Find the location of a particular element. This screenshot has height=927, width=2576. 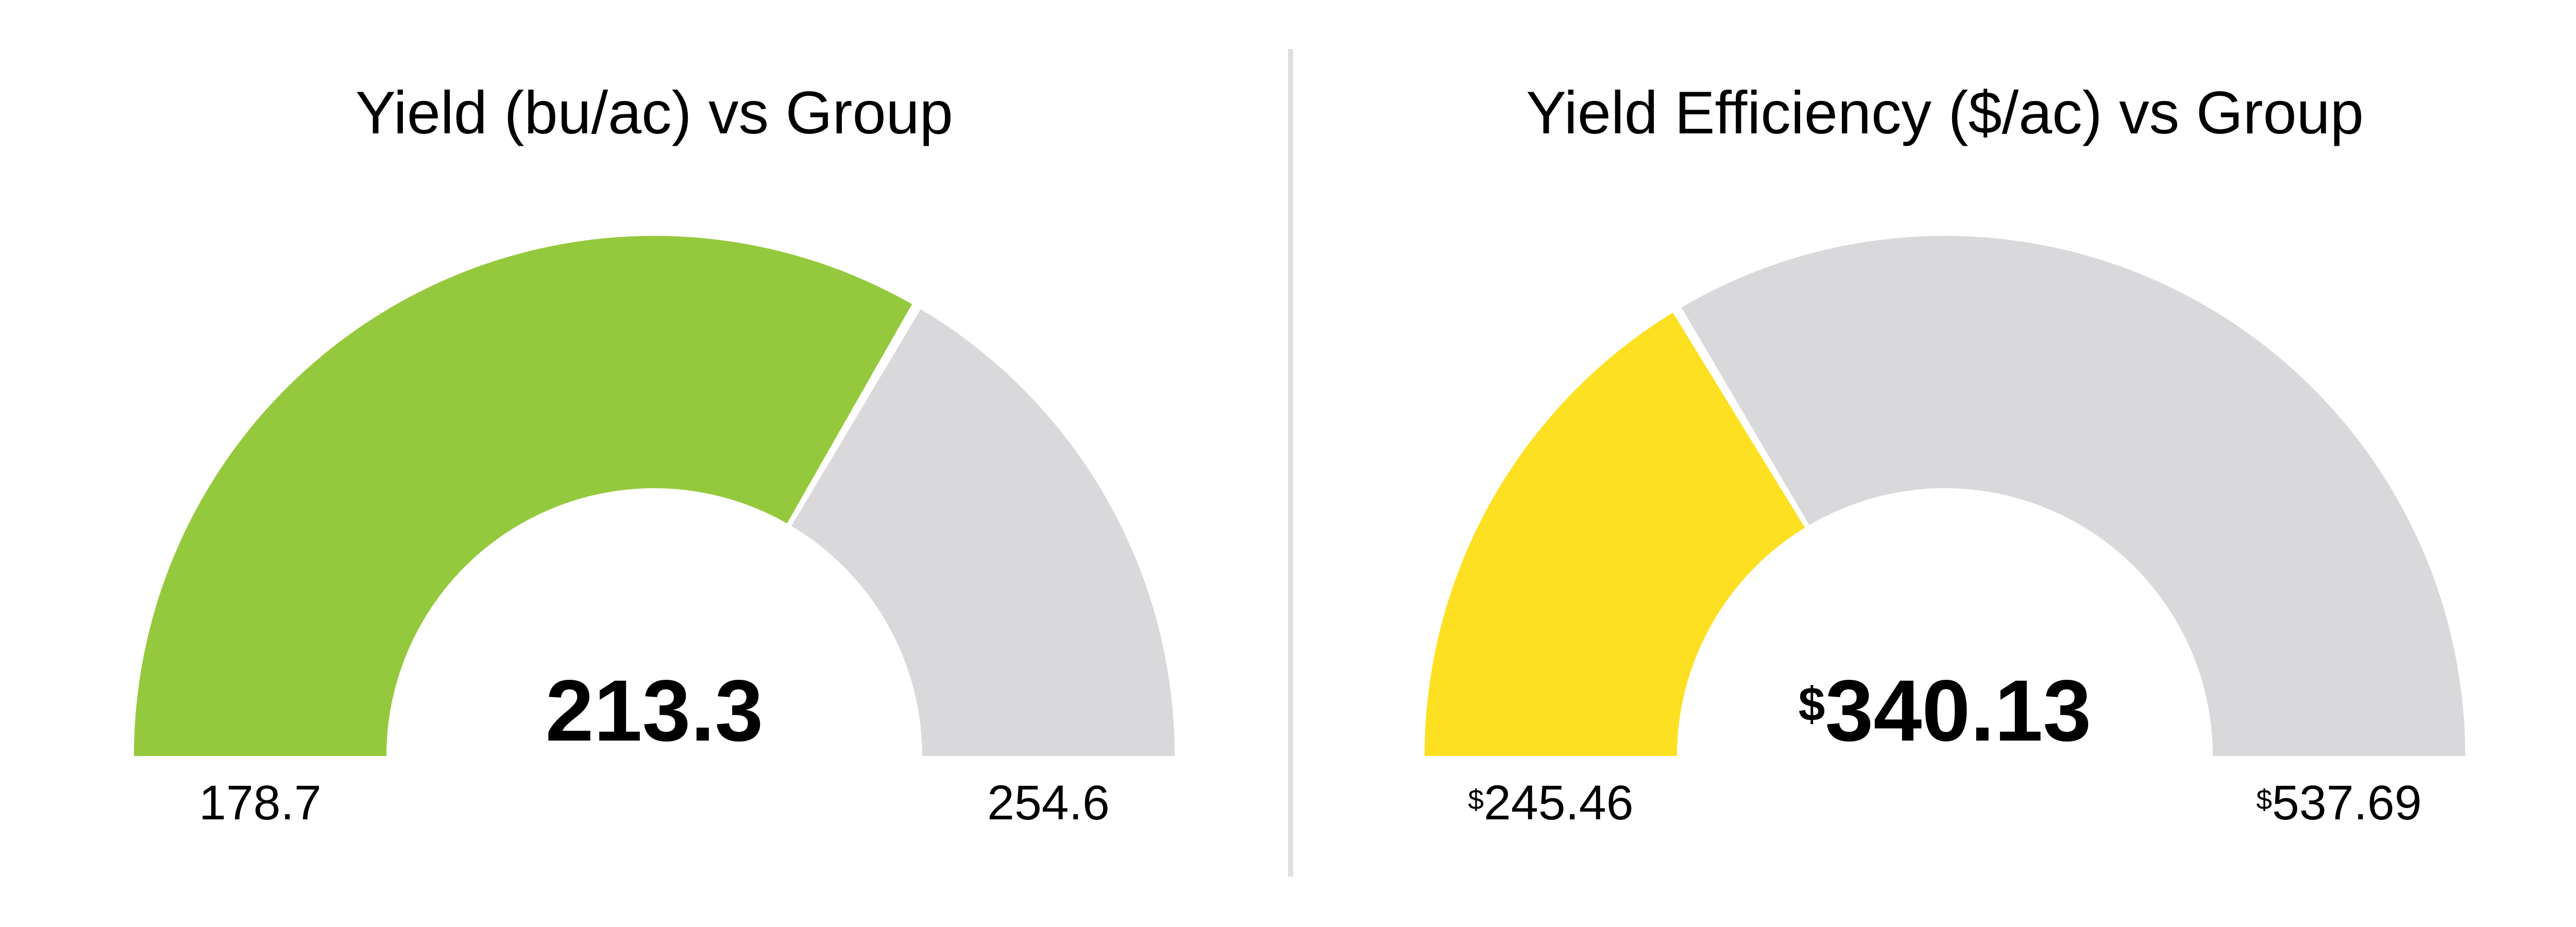

gauge-title-yield: Yield (bu/ac) vs Group is located at coordinates (654, 113).